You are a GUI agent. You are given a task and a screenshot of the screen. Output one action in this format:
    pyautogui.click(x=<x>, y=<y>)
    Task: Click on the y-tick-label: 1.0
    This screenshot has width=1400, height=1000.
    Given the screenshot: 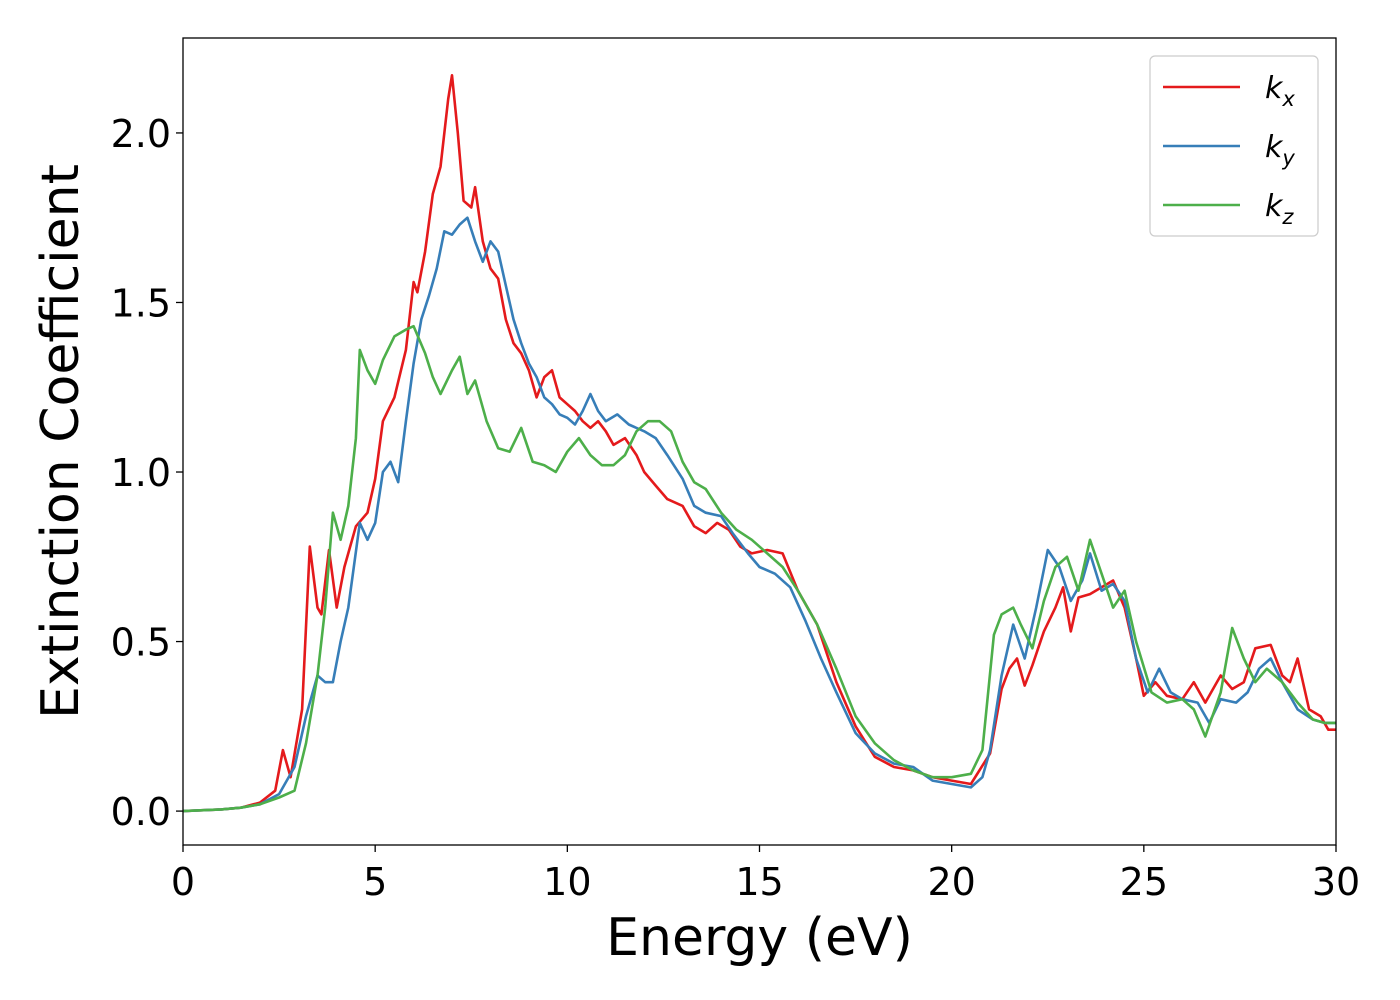 What is the action you would take?
    pyautogui.click(x=141, y=473)
    